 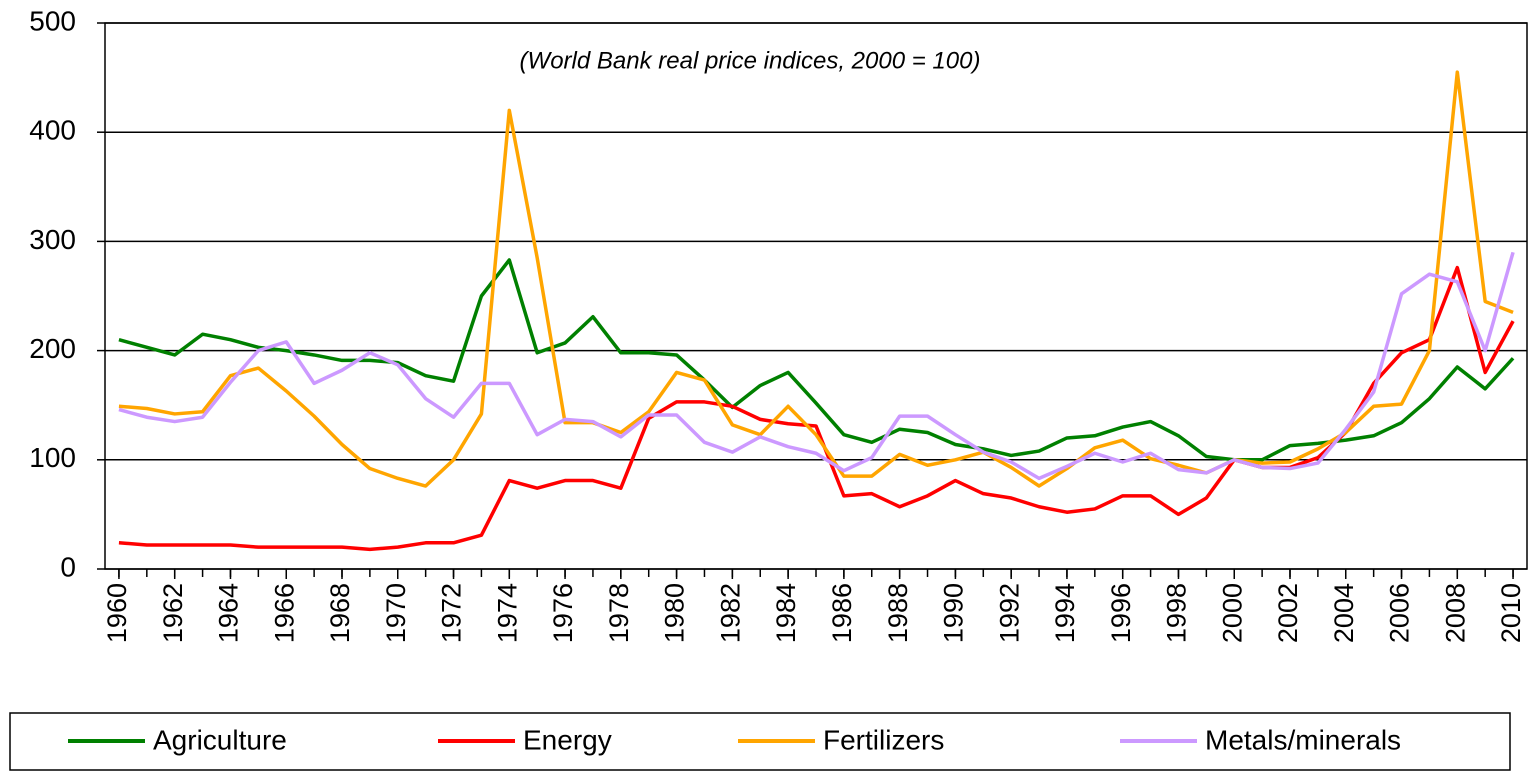 I want to click on x-tick-label: 2010, so click(x=1511, y=613).